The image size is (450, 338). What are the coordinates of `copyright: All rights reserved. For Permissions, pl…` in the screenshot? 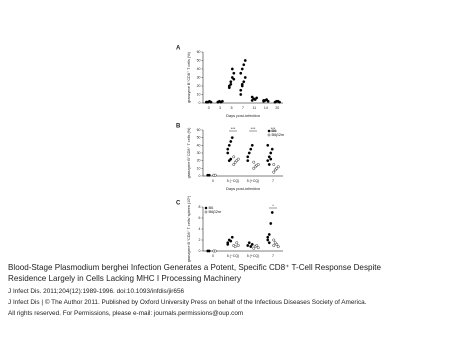 It's located at (126, 313).